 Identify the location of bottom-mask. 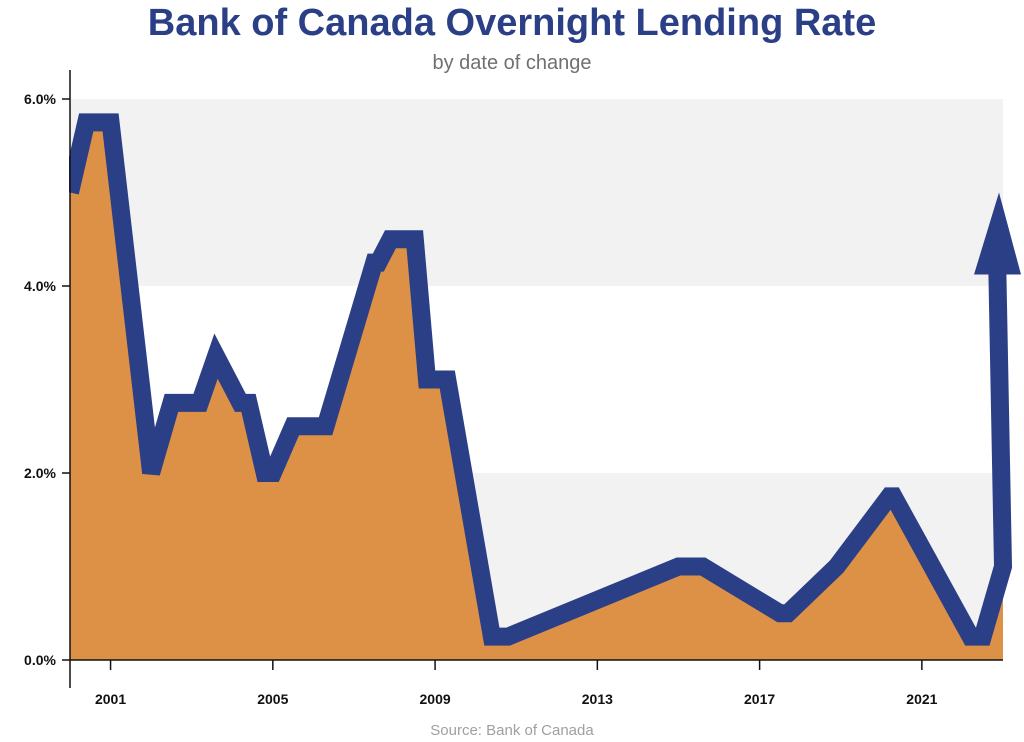
(512, 671).